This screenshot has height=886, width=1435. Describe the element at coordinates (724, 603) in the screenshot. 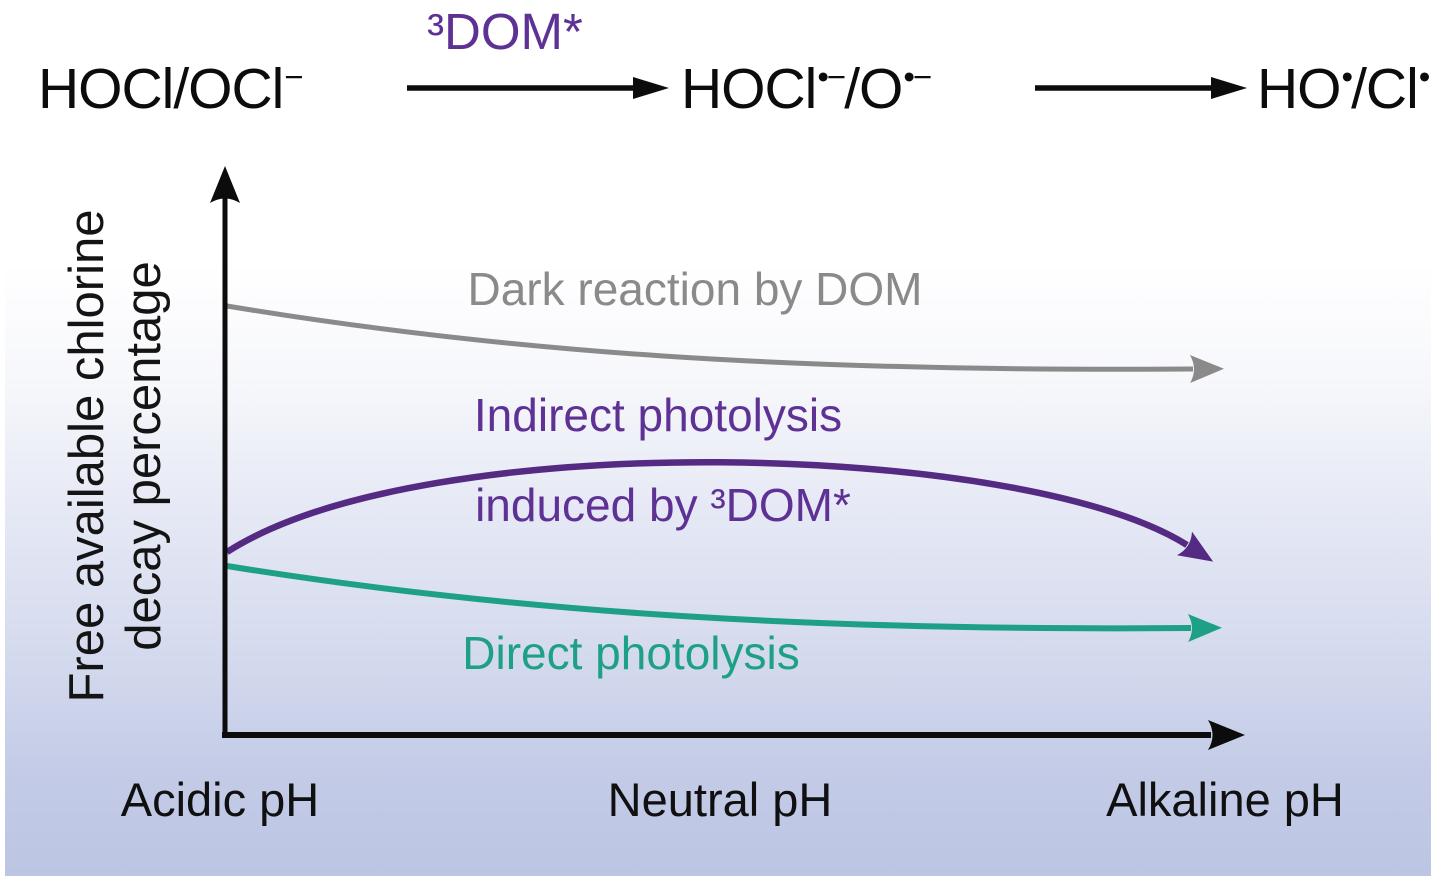

I see `curve-direct-photolysis` at that location.